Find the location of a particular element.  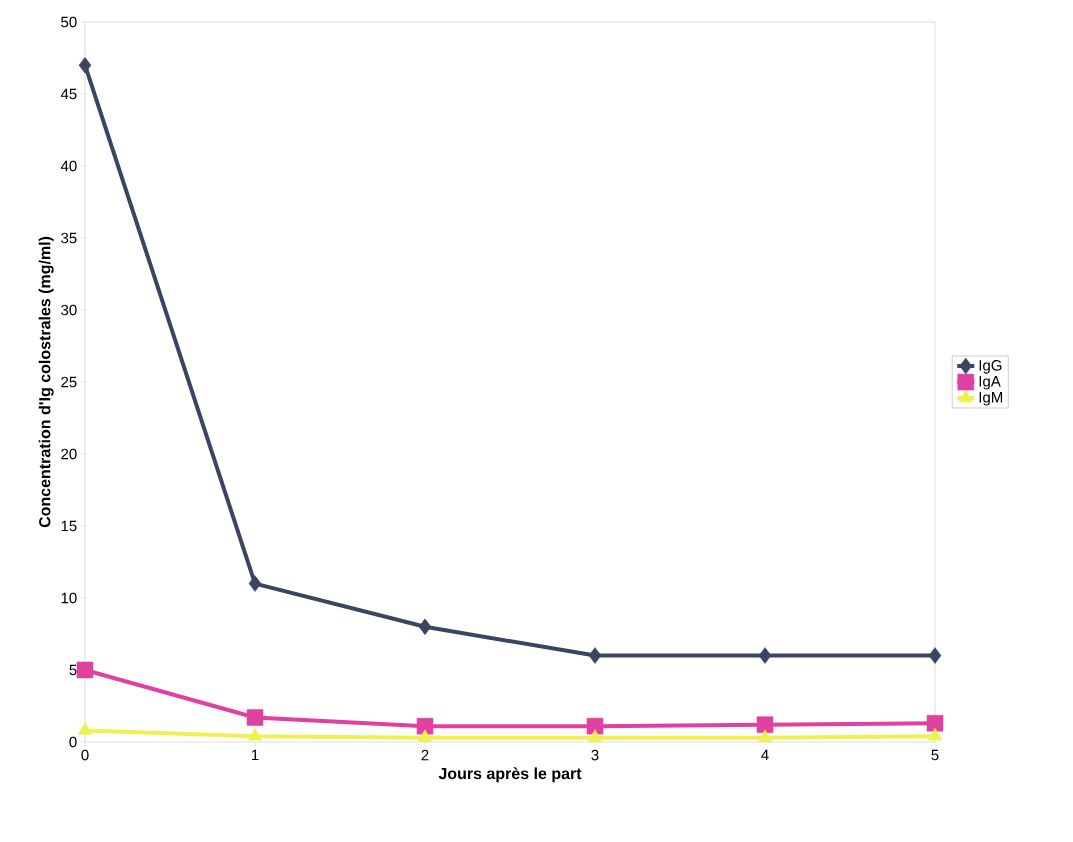

legend-label: IgG is located at coordinates (990, 367).